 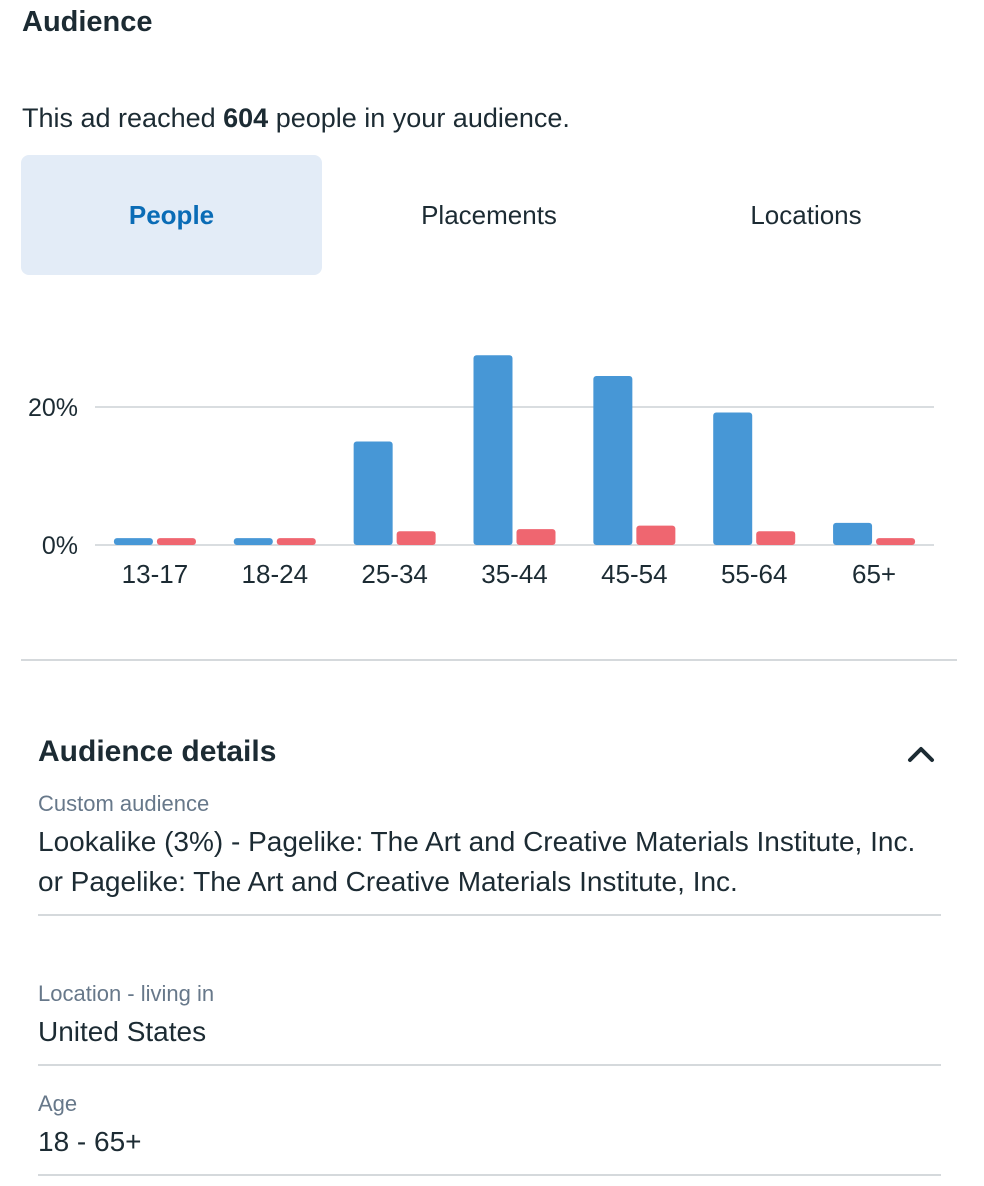 What do you see at coordinates (126, 993) in the screenshot?
I see `location-label: Location - living in` at bounding box center [126, 993].